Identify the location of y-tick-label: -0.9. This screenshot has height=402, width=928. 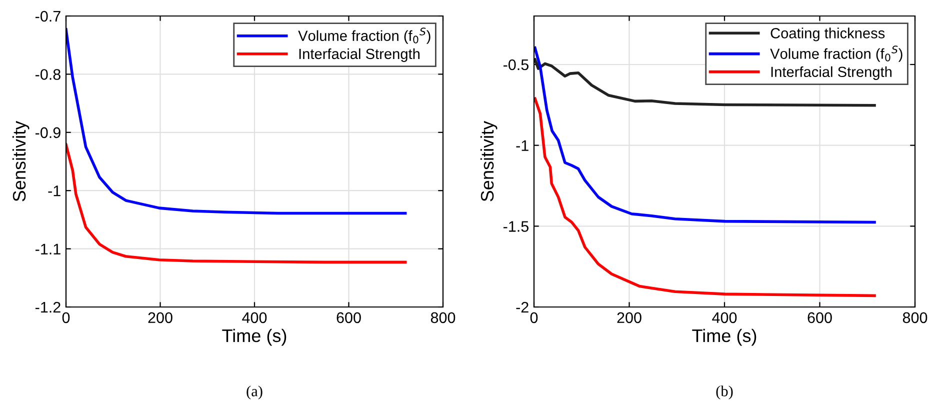
(47, 132).